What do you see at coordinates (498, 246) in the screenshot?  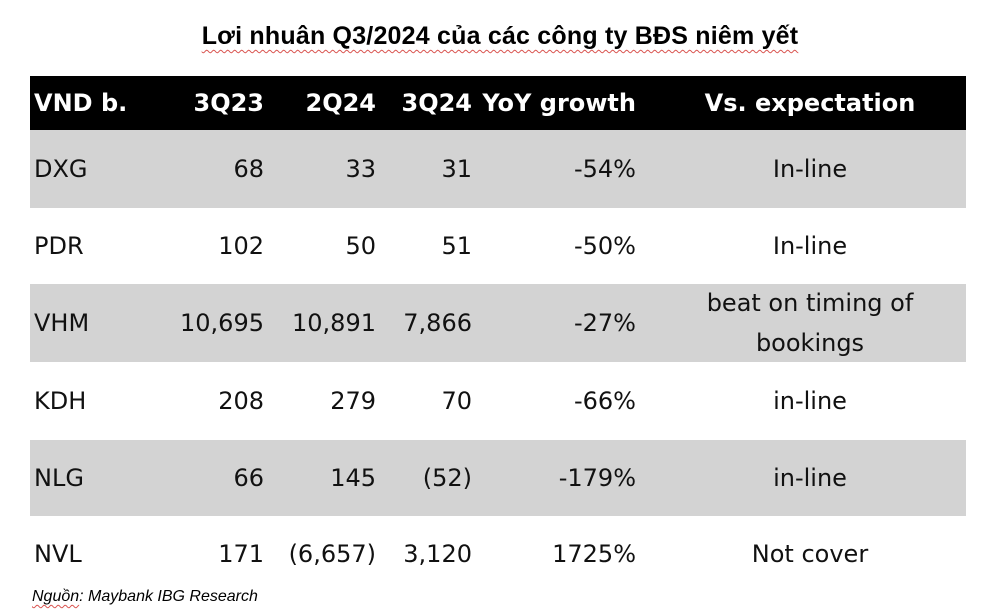 I see `table-row: PDR 102 50 51 -50% In-line` at bounding box center [498, 246].